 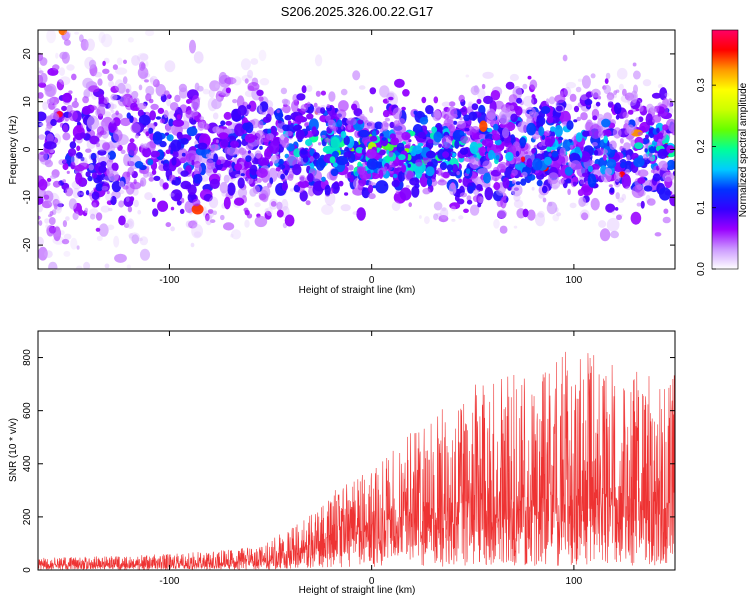 What do you see at coordinates (13, 150) in the screenshot?
I see `spectrogram-y-axis-label: Frequency (Hz)` at bounding box center [13, 150].